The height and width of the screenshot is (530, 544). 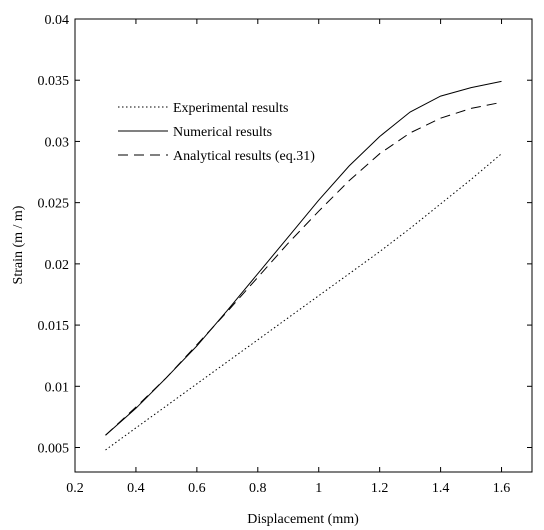 I want to click on y-tick-label: 0.01, so click(x=57, y=387).